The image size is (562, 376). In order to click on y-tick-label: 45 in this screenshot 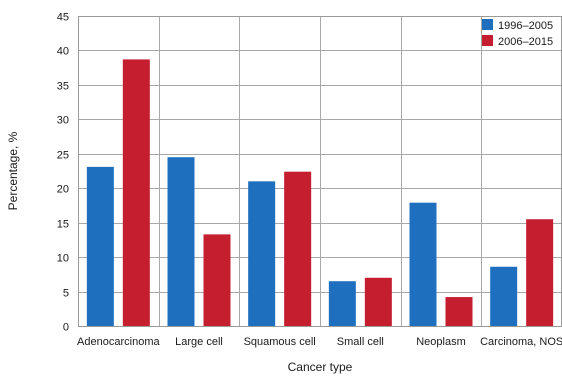, I will do `click(63, 18)`.